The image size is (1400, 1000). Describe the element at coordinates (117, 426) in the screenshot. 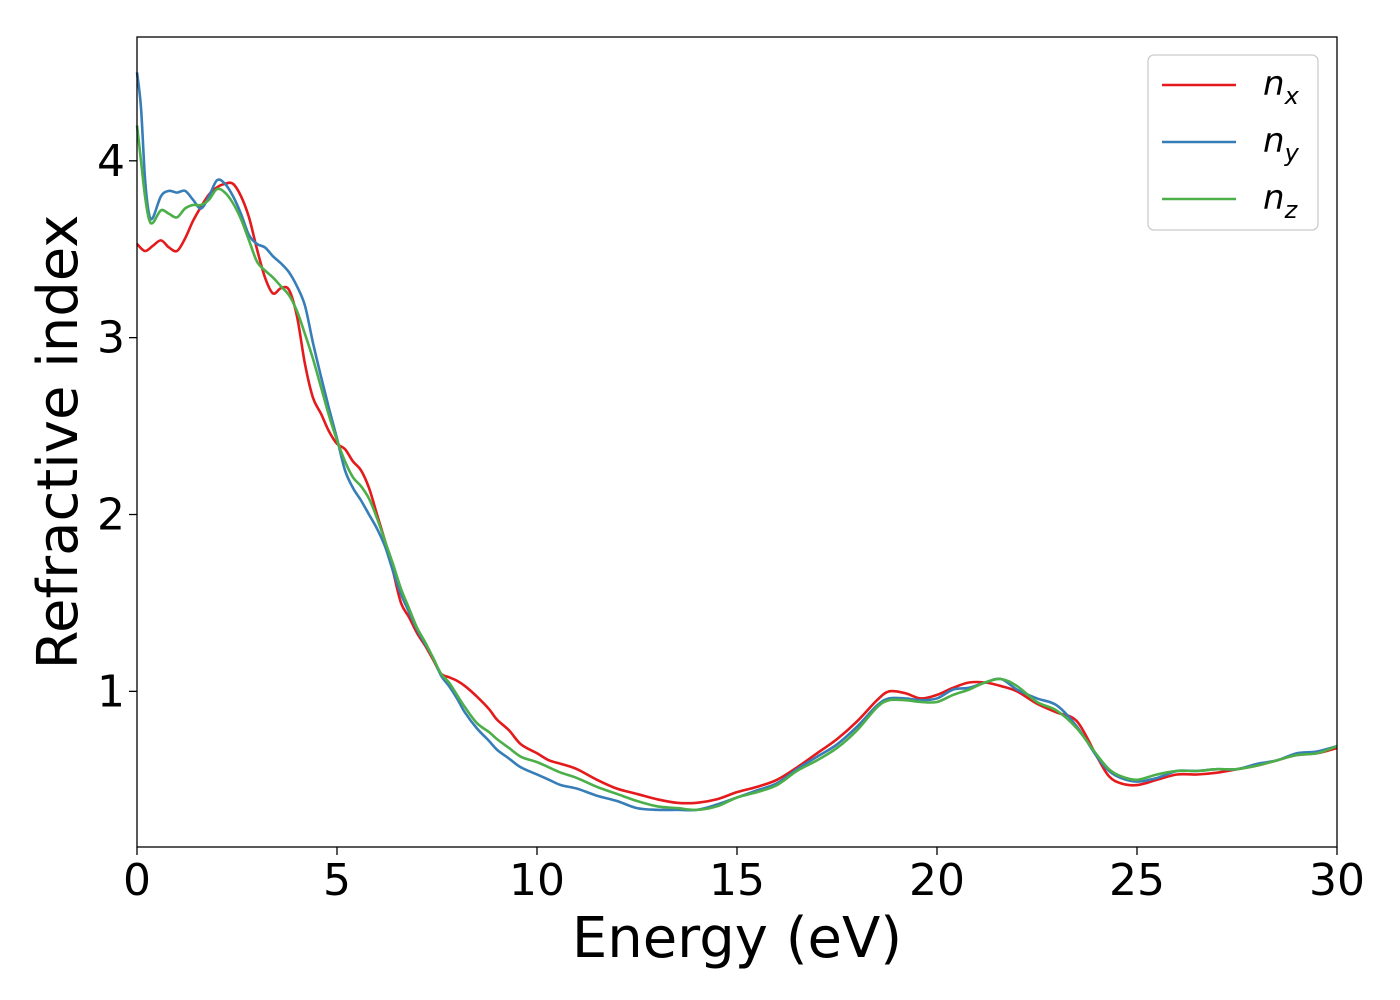

I see `y-axis: 1 2 3 4` at that location.